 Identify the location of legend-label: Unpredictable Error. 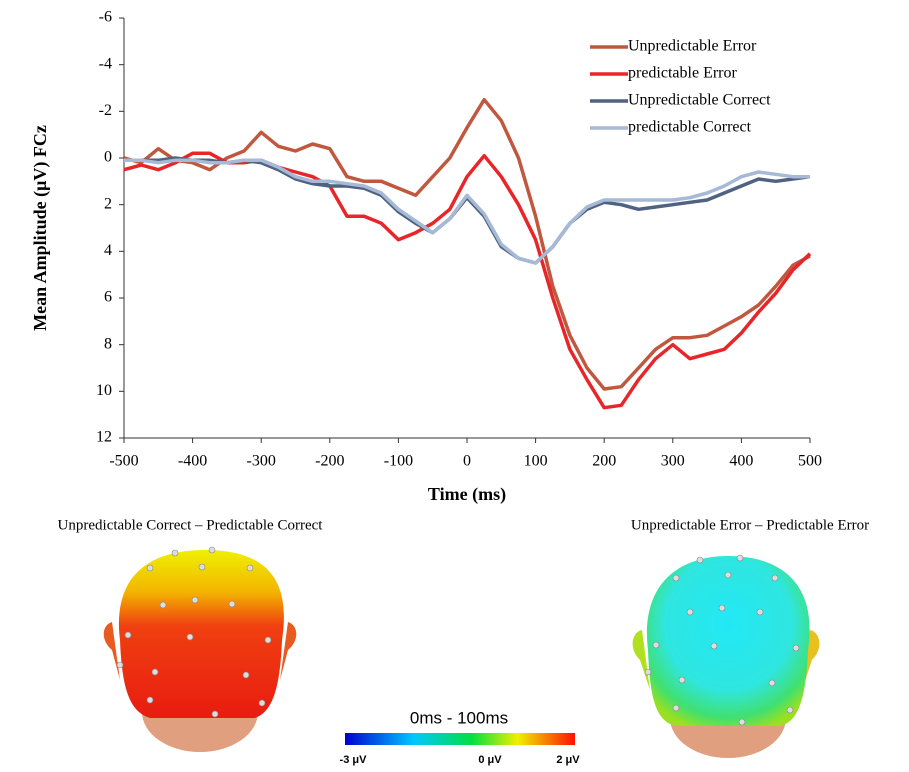
(692, 46).